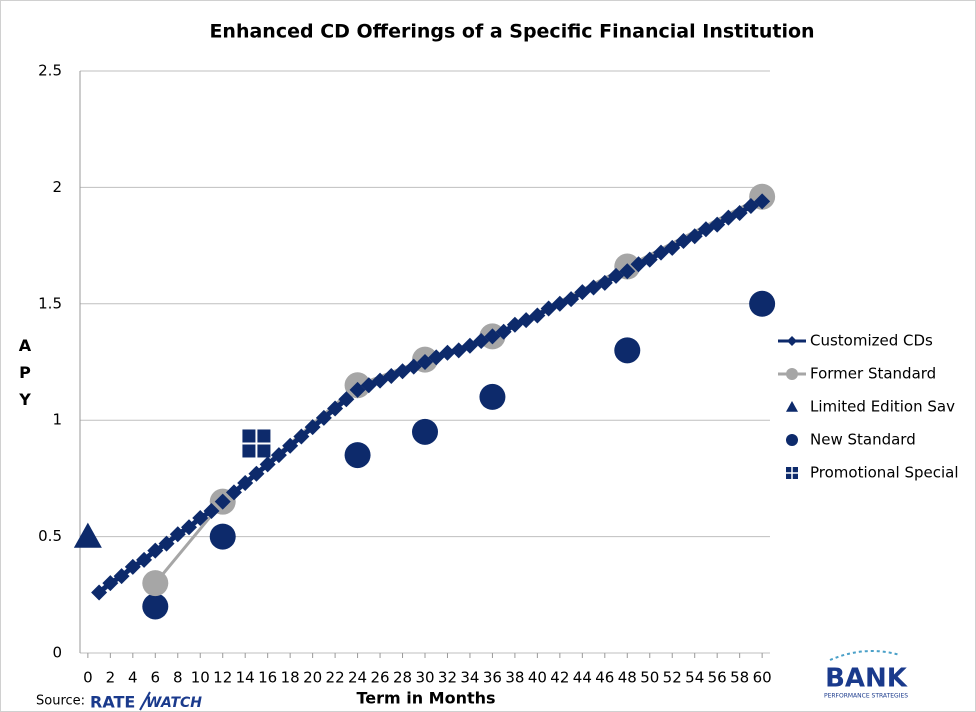  Describe the element at coordinates (882, 407) in the screenshot. I see `legend-label: Limited Edition Sav` at that location.